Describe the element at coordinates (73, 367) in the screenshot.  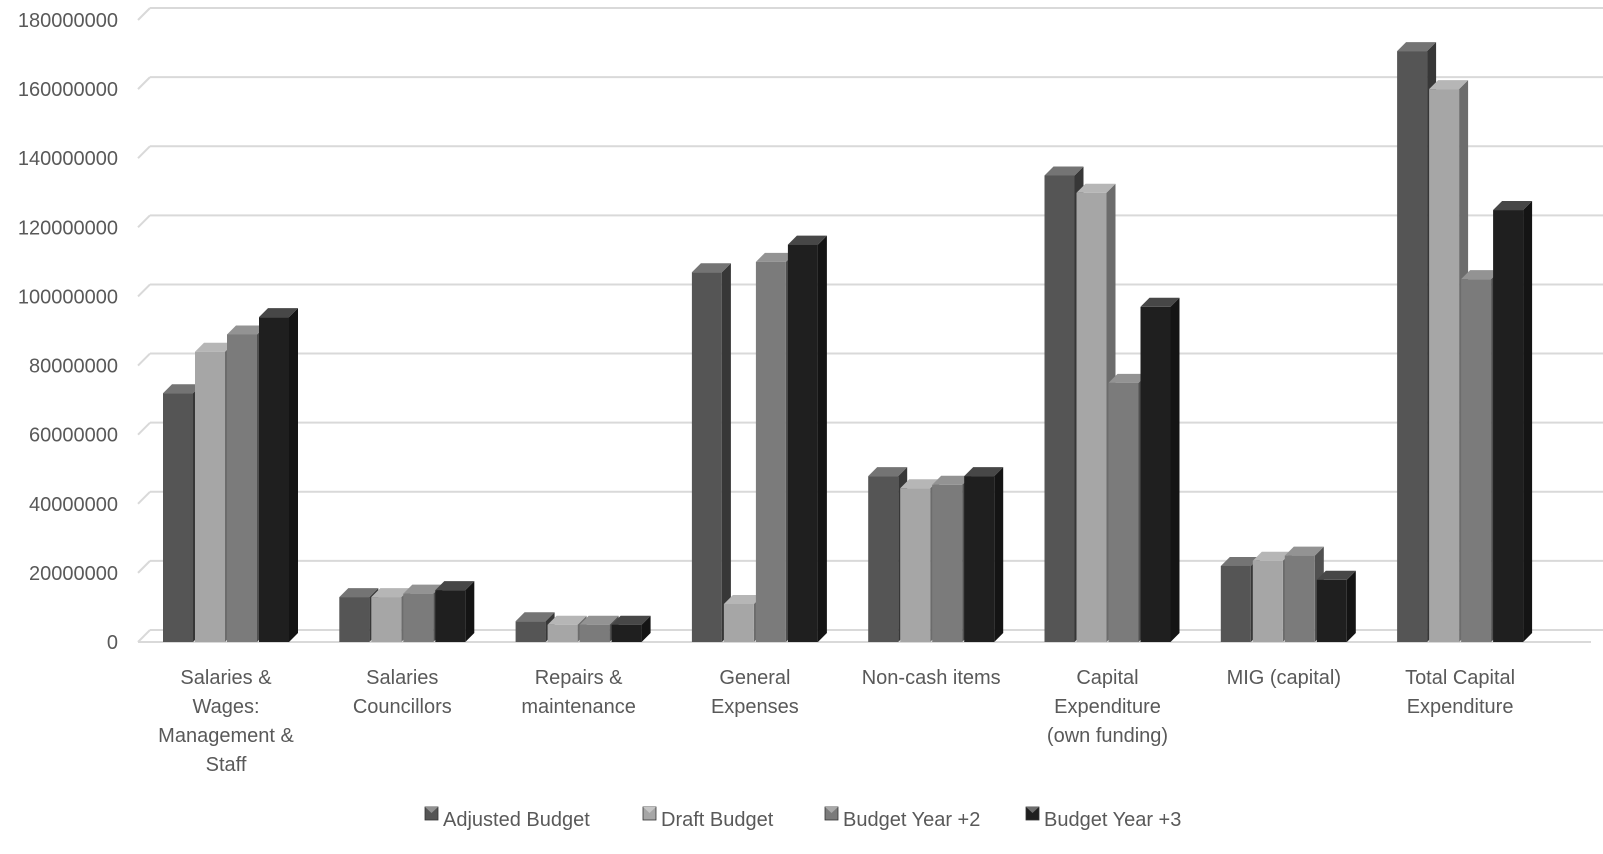
I see `y-tick-label: 80000000` at that location.